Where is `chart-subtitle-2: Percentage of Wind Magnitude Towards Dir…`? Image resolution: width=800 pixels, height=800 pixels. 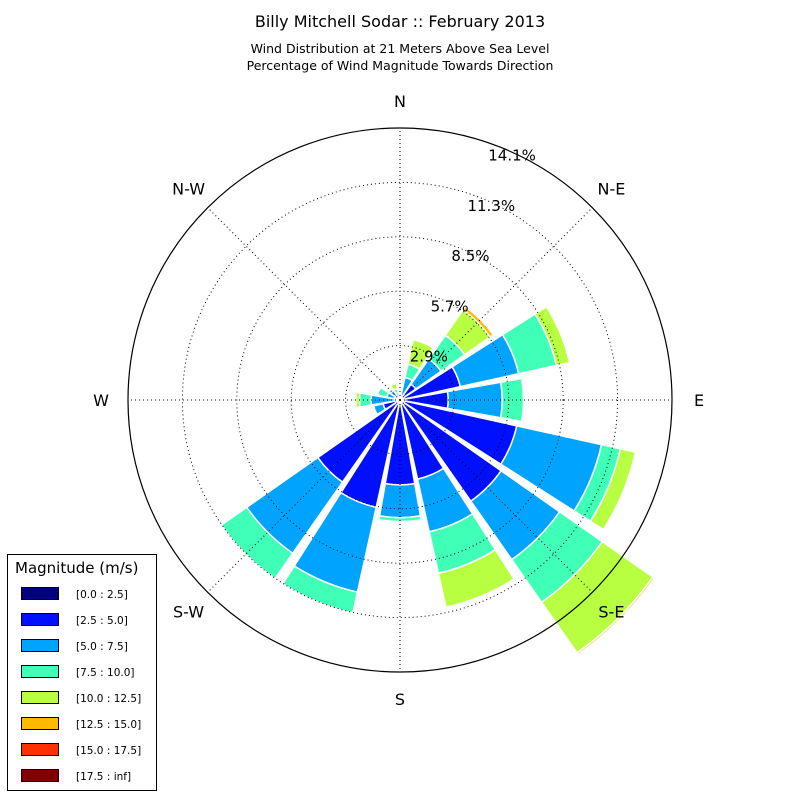 chart-subtitle-2: Percentage of Wind Magnitude Towards Dir… is located at coordinates (400, 65).